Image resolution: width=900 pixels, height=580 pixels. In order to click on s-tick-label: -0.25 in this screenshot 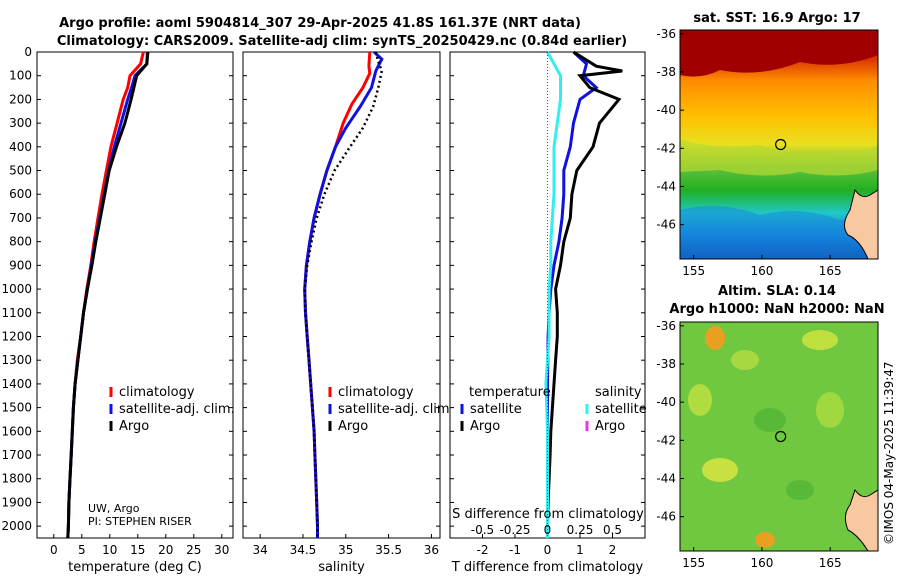, I will do `click(514, 530)`.